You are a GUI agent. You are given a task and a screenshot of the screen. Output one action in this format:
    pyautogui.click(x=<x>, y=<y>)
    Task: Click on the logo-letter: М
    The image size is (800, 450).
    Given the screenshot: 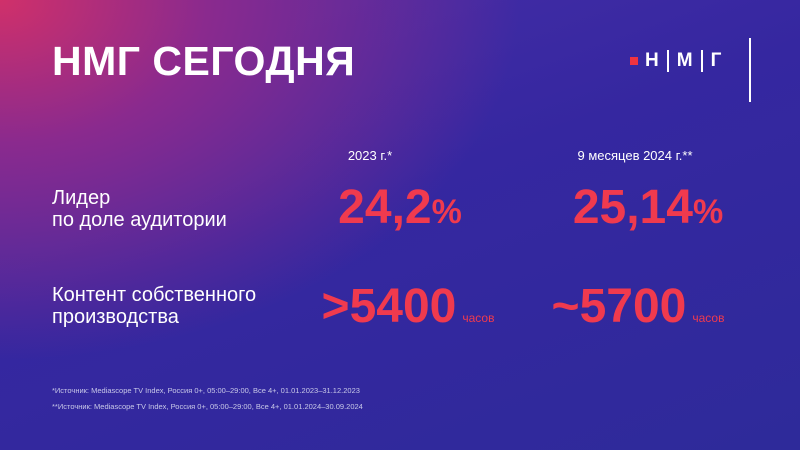 What is the action you would take?
    pyautogui.click(x=684, y=60)
    